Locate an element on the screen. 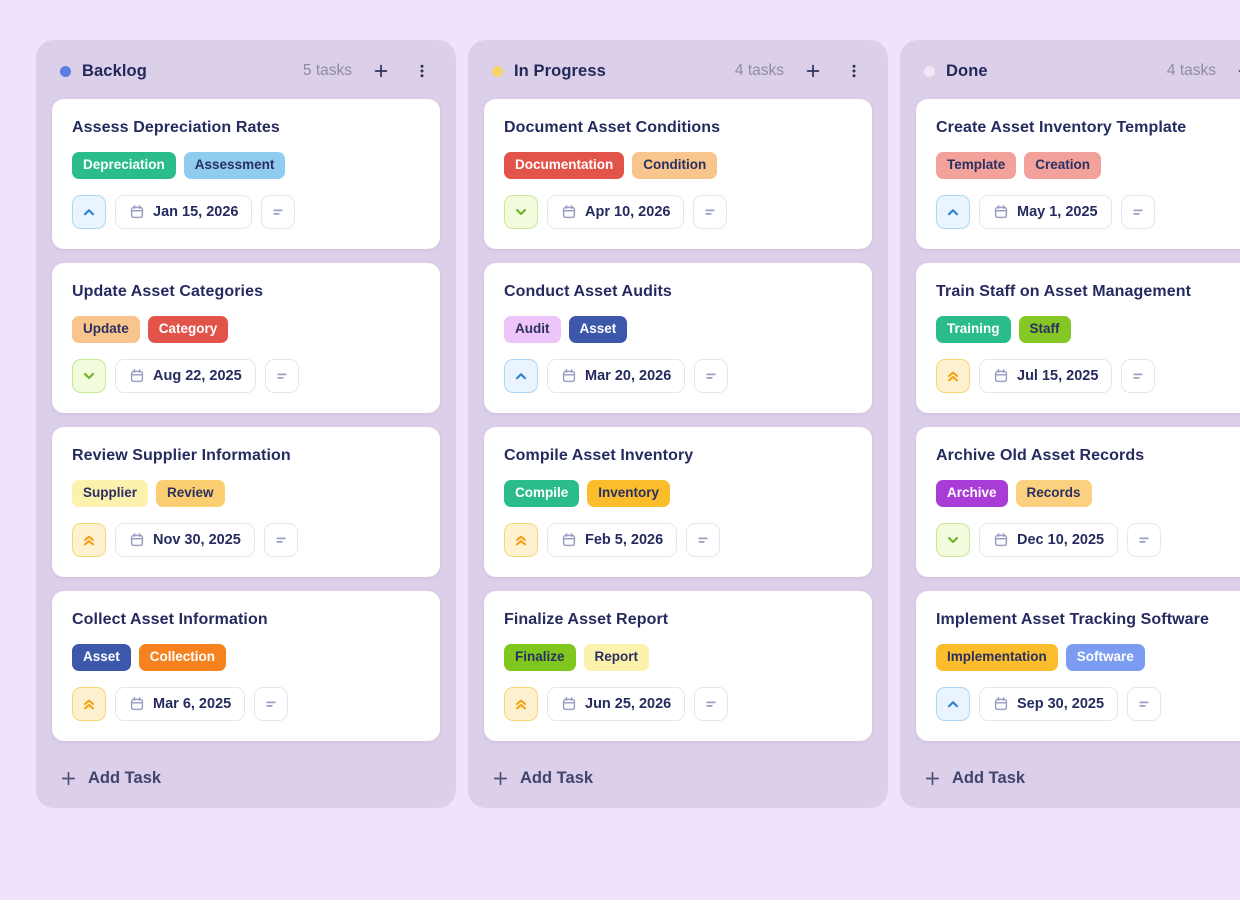 The width and height of the screenshot is (1240, 903). task-tag: Compile is located at coordinates (542, 493).